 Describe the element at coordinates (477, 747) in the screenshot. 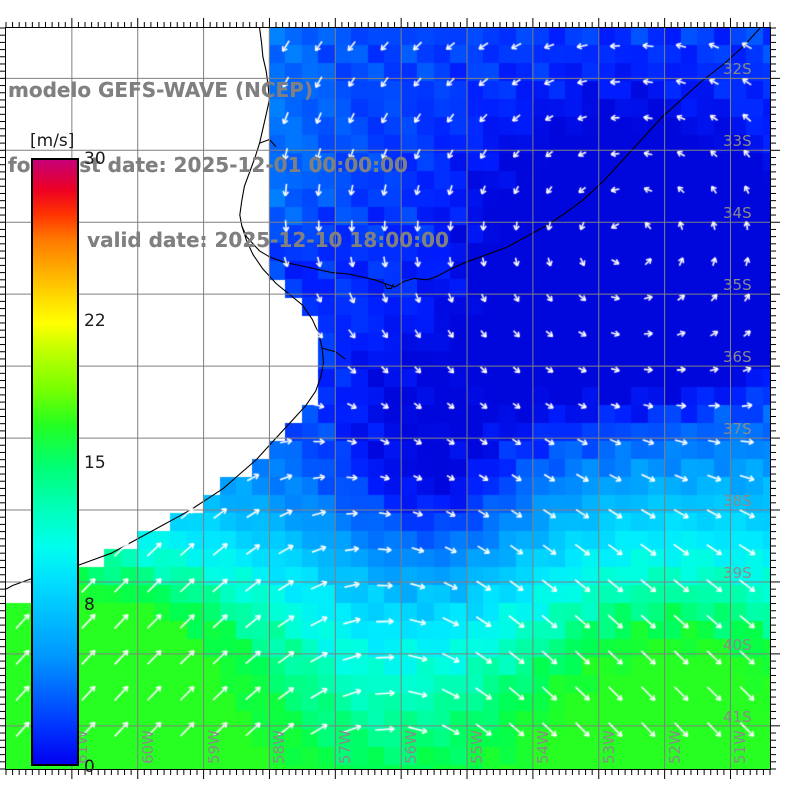

I see `lon-label-55w: 55W` at that location.